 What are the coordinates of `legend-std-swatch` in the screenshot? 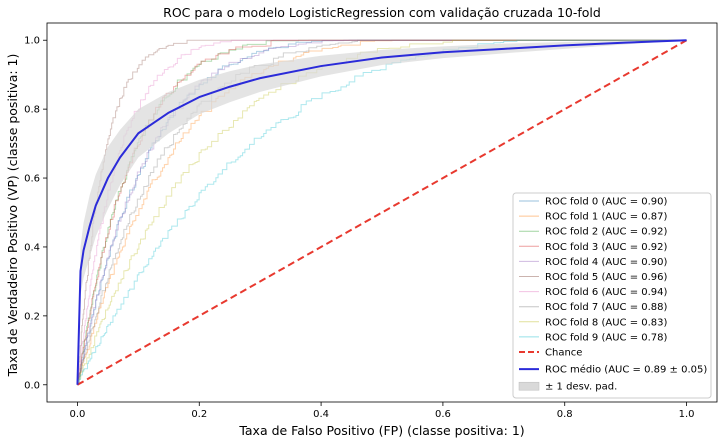 It's located at (529, 386).